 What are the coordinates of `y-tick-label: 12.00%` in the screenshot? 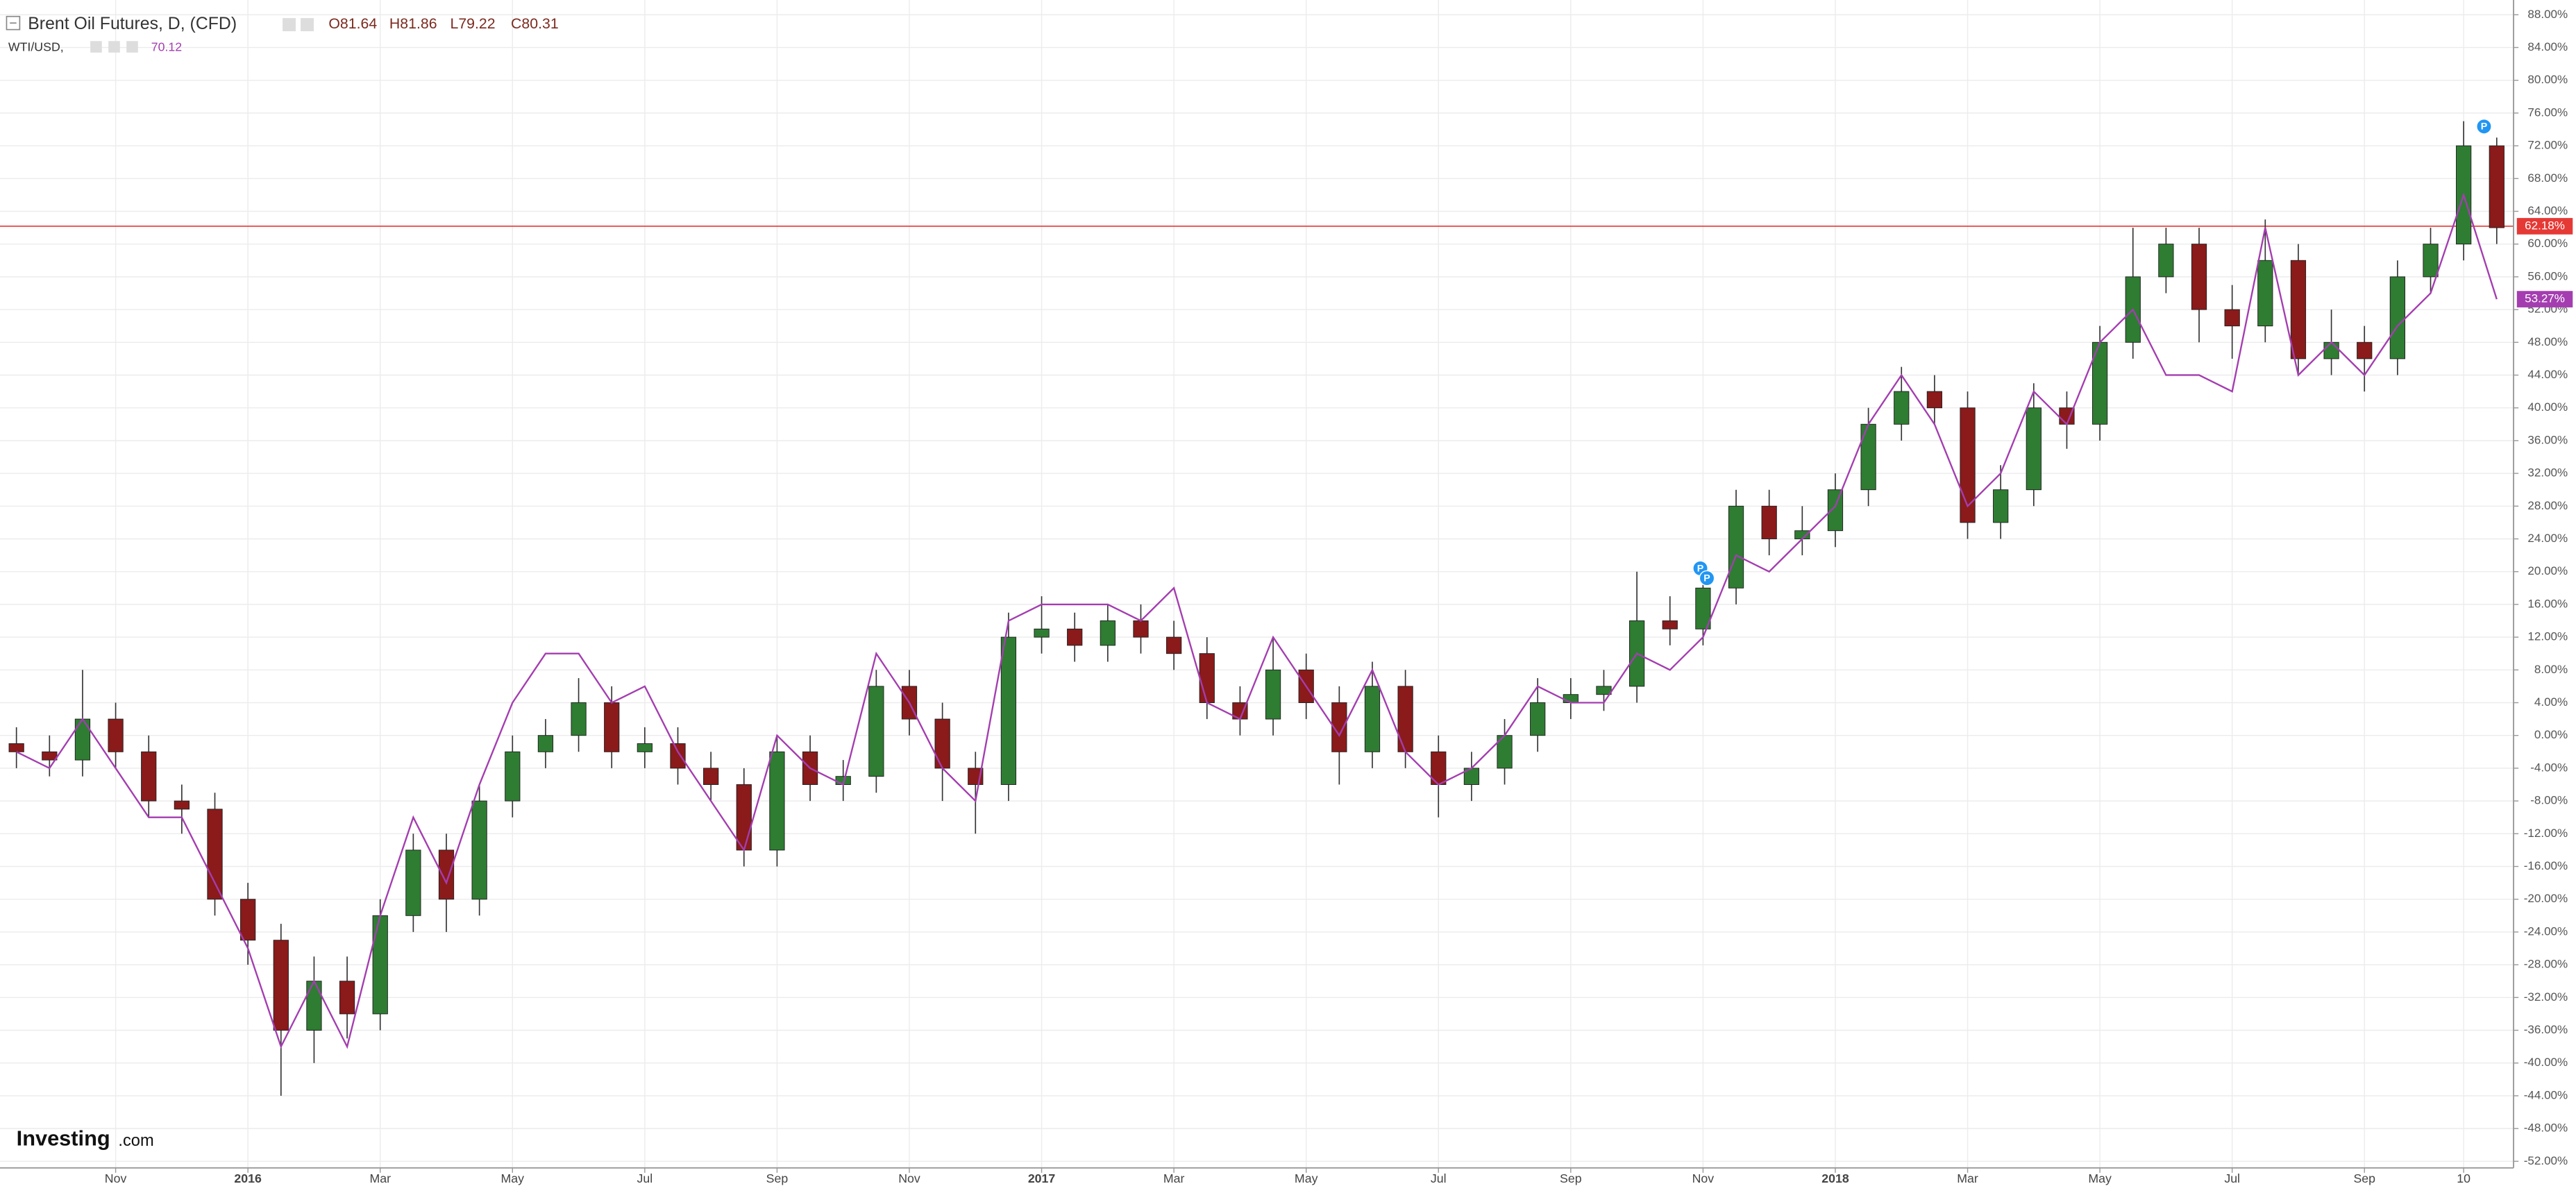 It's located at (2547, 636).